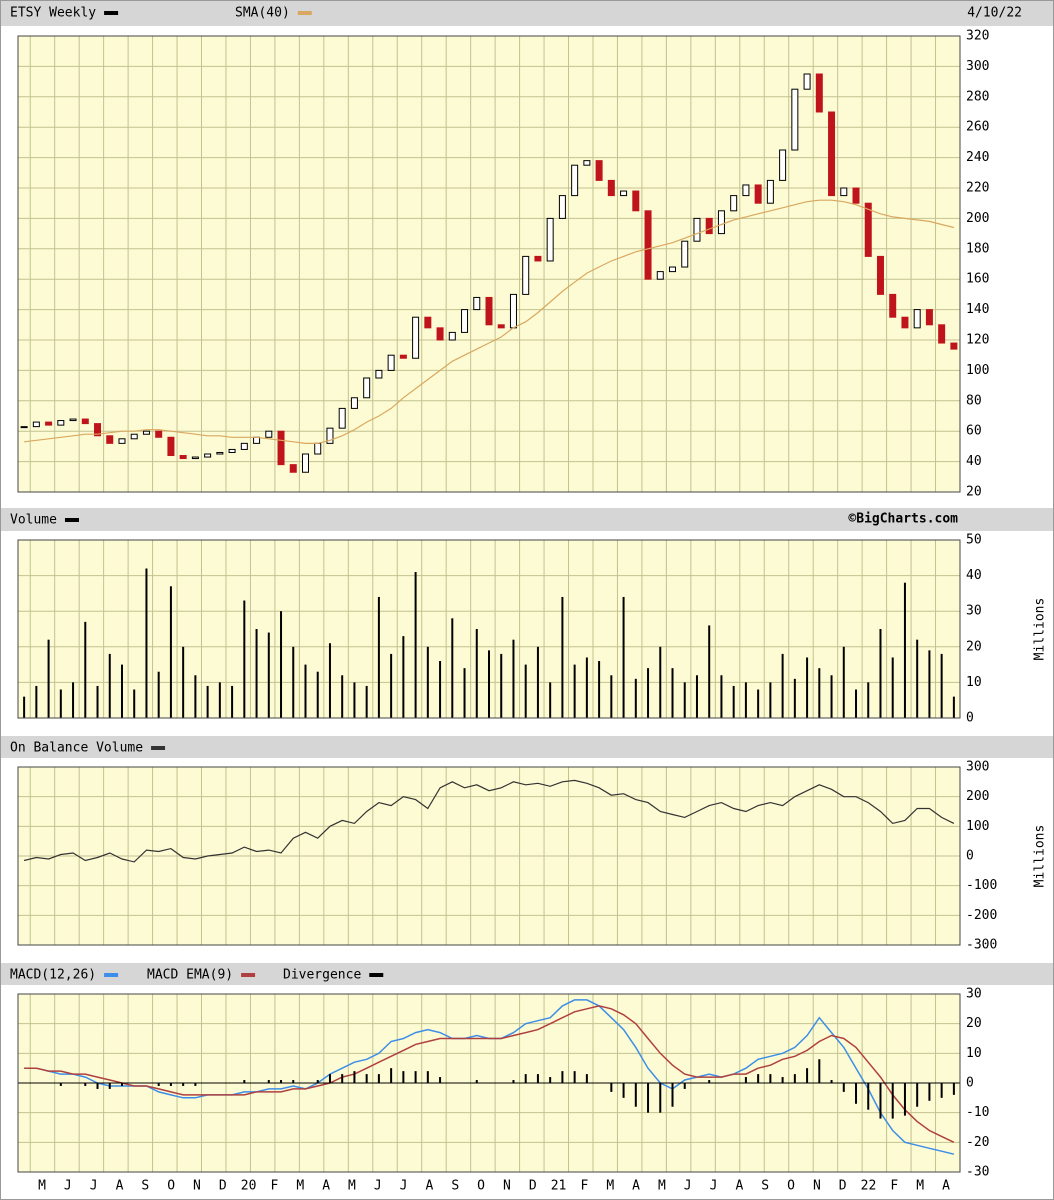  What do you see at coordinates (994, 13) in the screenshot?
I see `date: 4/10/22` at bounding box center [994, 13].